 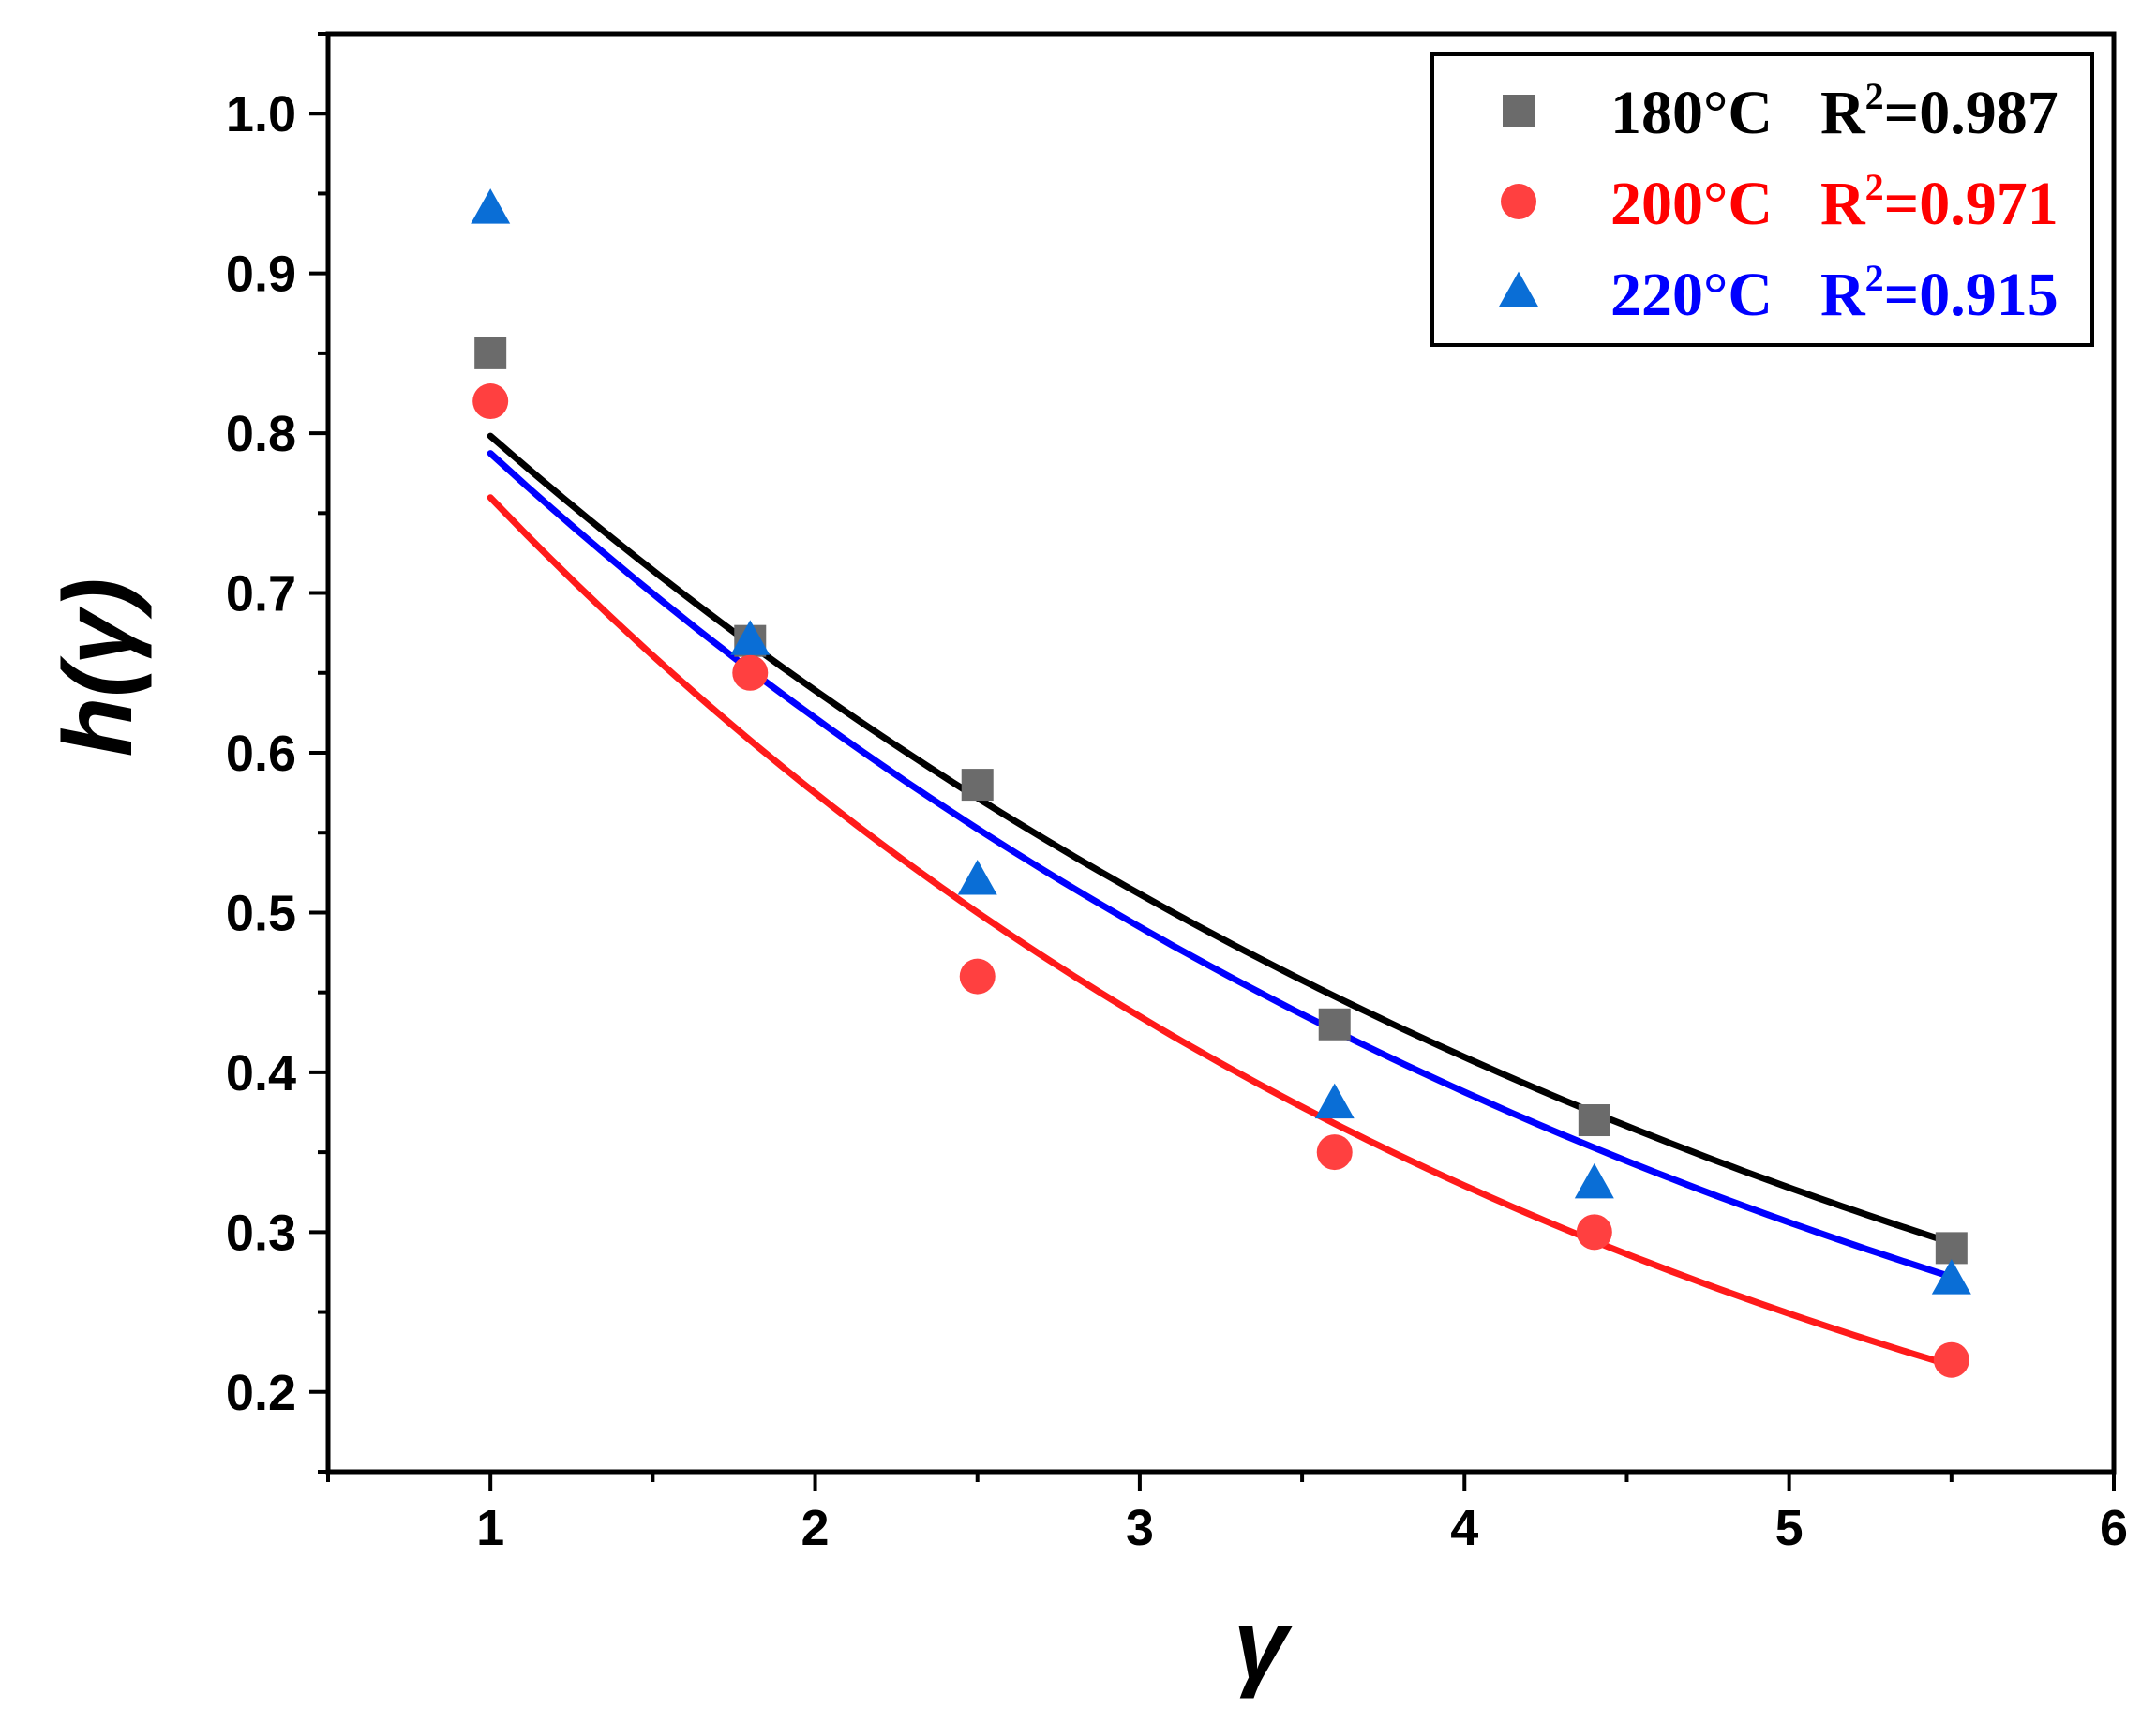 What do you see at coordinates (261, 754) in the screenshot?
I see `y-tick-label: 0.6` at bounding box center [261, 754].